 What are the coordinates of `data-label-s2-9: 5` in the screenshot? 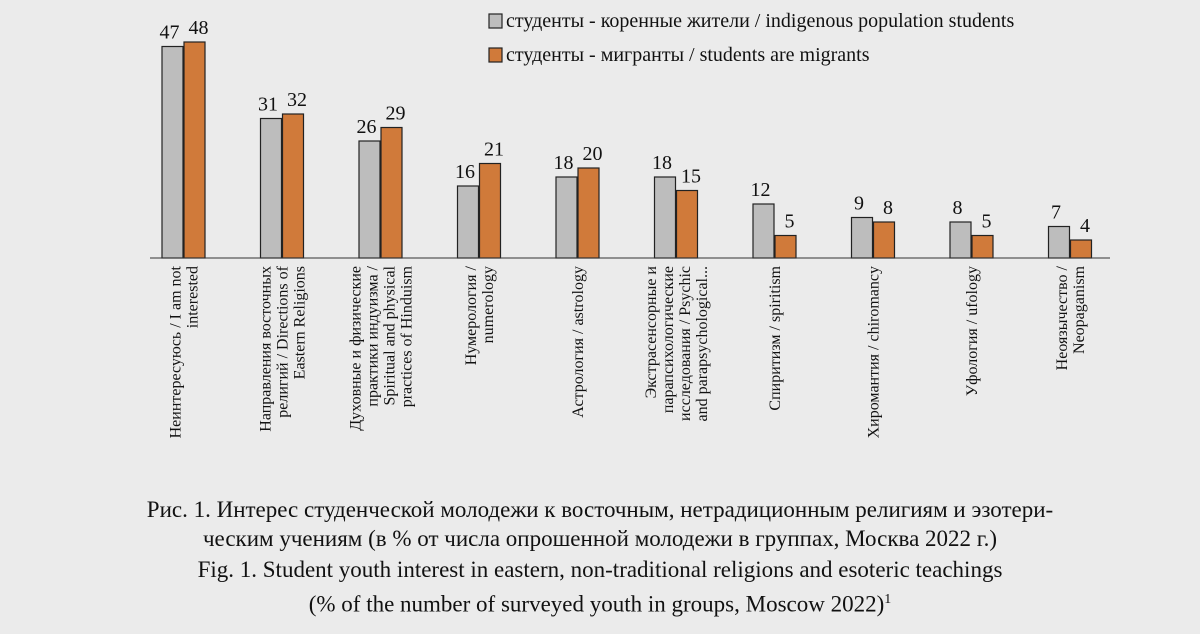 It's located at (987, 222).